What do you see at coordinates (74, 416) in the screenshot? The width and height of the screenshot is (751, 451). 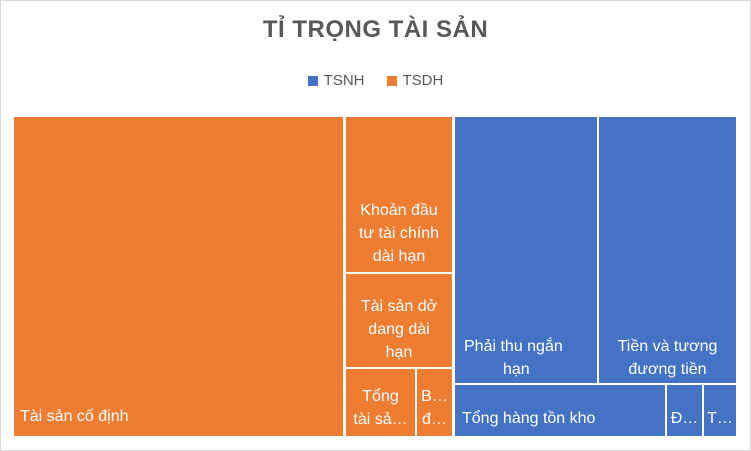 I see `tile-label: Tài sản cố định` at bounding box center [74, 416].